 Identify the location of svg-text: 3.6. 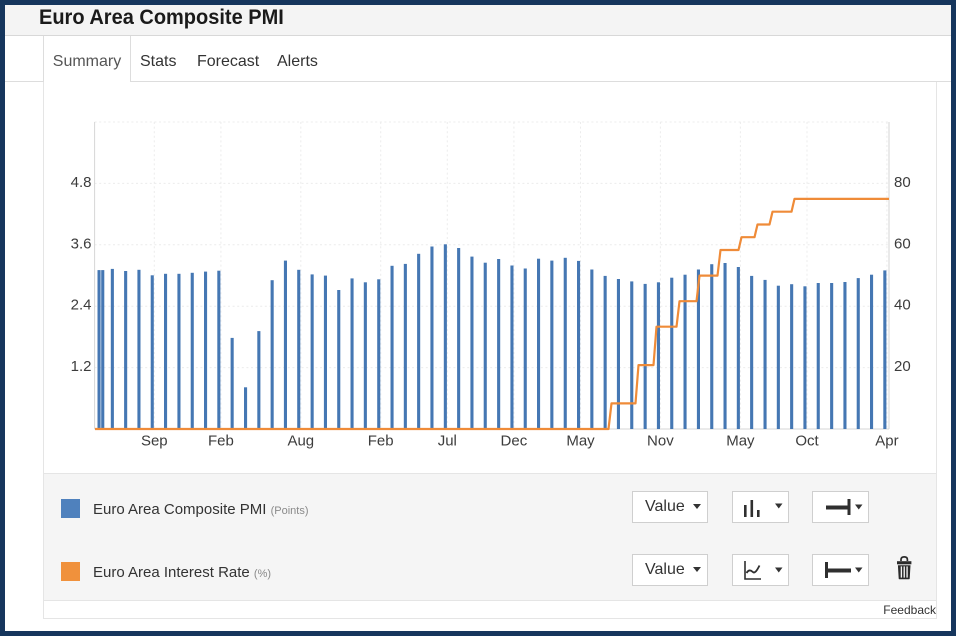
(81, 243).